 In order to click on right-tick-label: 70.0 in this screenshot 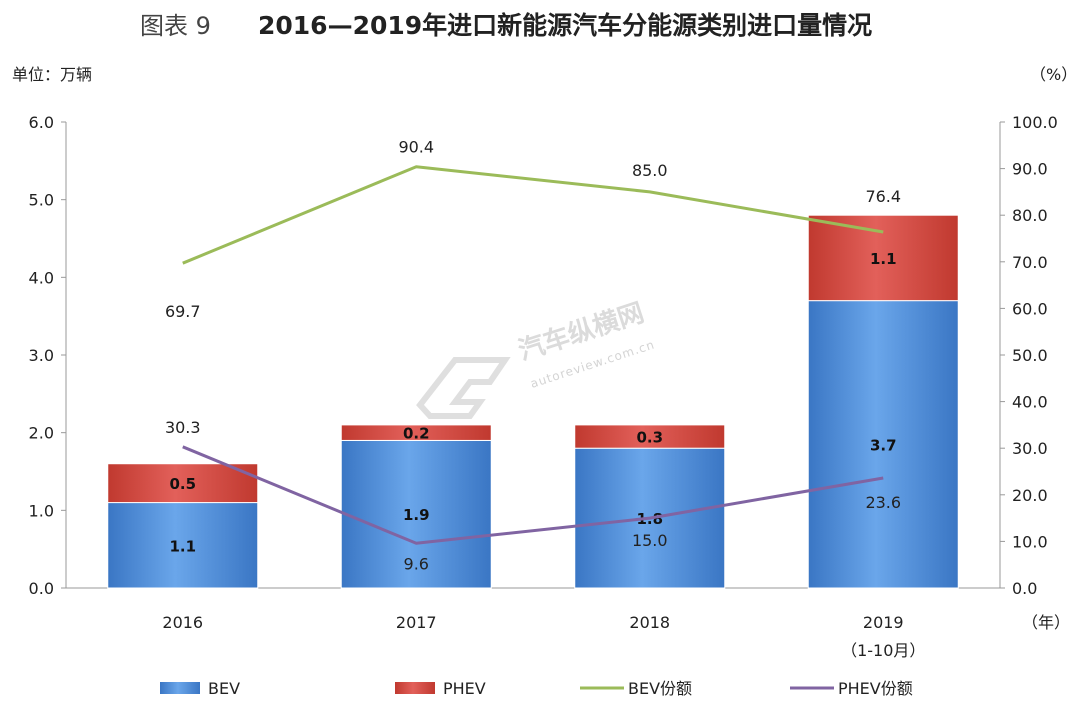, I will do `click(1030, 262)`.